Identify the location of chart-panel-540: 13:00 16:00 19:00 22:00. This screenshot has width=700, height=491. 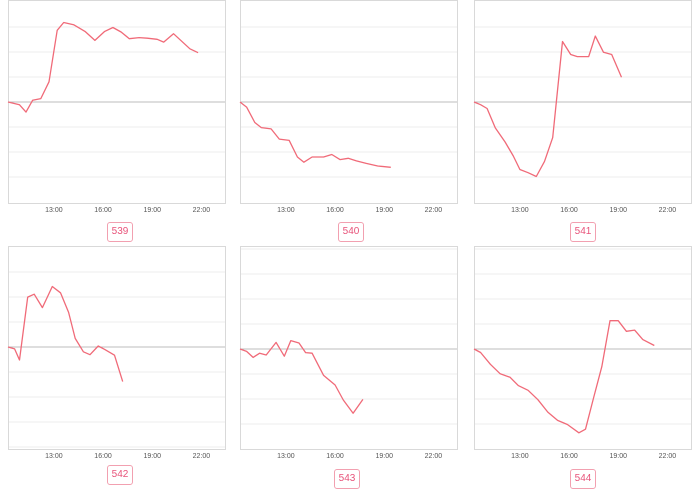
(348, 110).